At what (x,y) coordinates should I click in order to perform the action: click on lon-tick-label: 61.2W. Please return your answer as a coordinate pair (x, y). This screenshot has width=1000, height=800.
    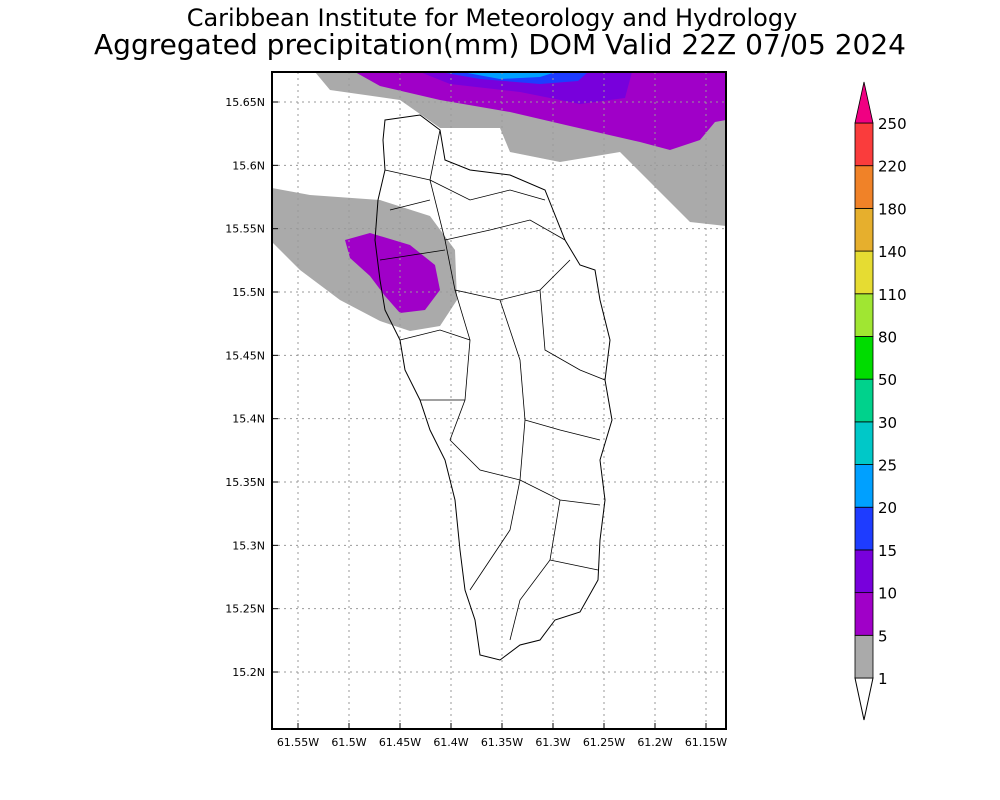
    Looking at the image, I should click on (654, 742).